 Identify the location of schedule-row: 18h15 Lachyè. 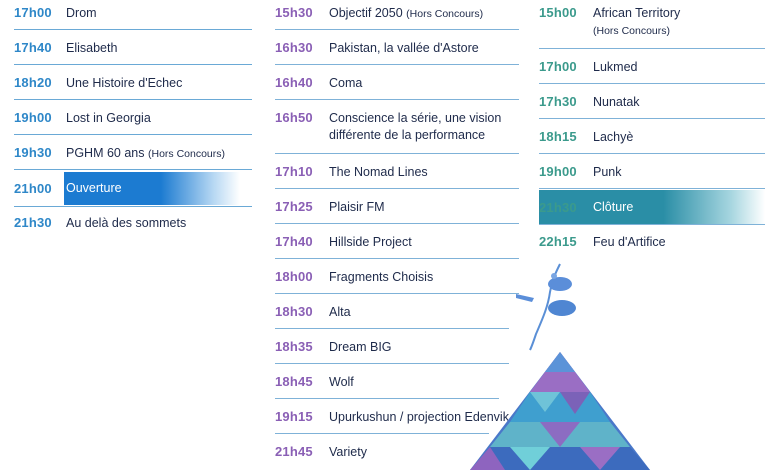
(652, 141).